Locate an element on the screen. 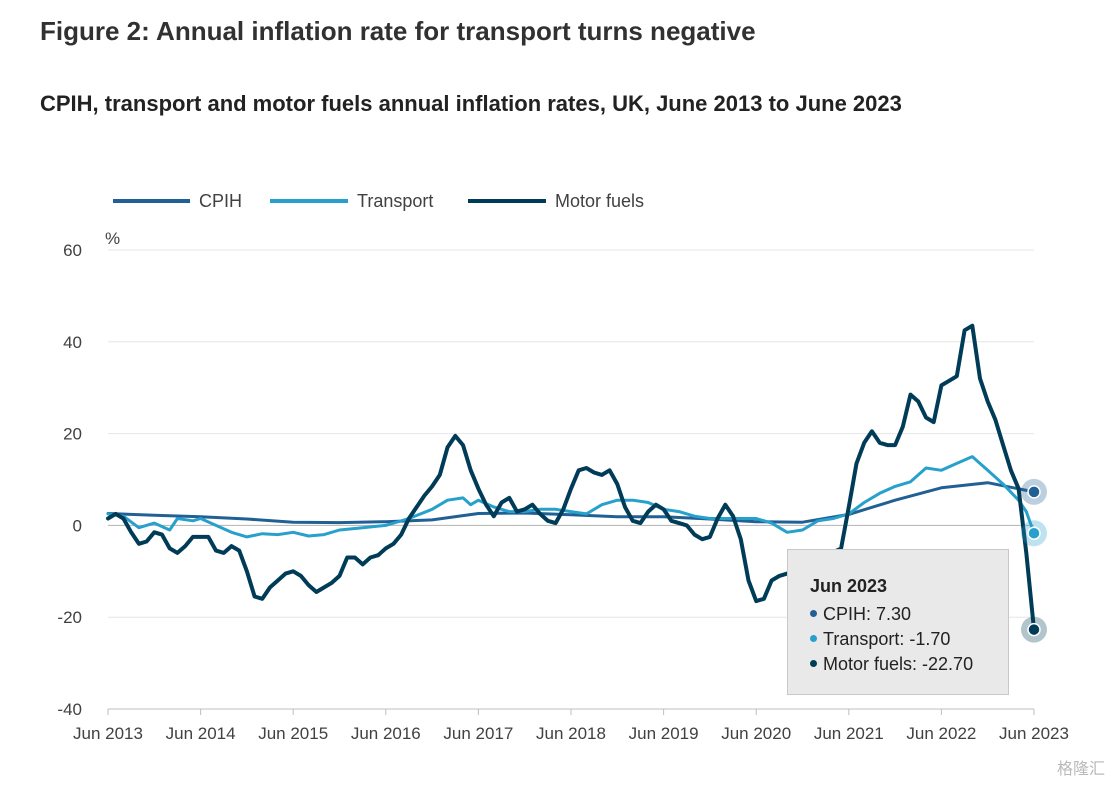 This screenshot has height=785, width=1113. y-tick-label: 60 is located at coordinates (72, 250).